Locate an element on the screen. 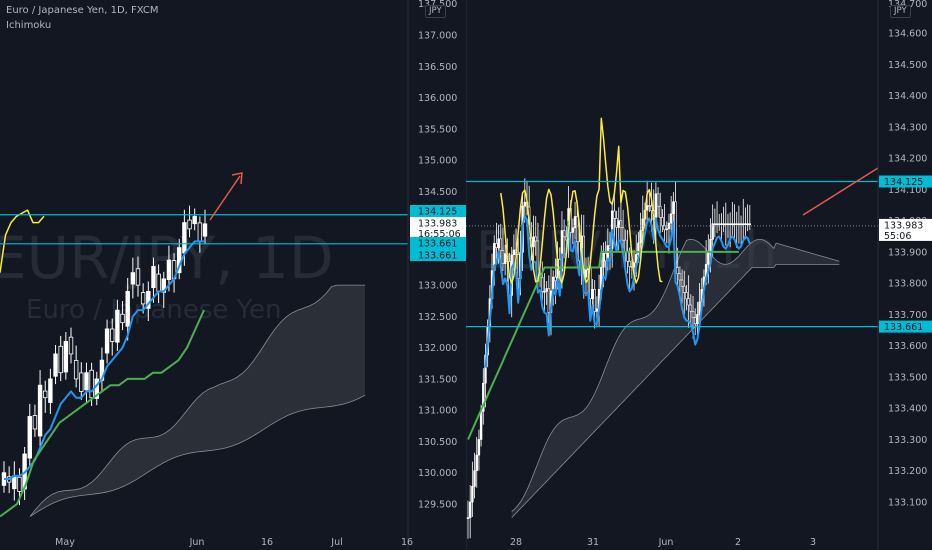  x-tick-label: 31 is located at coordinates (593, 542).